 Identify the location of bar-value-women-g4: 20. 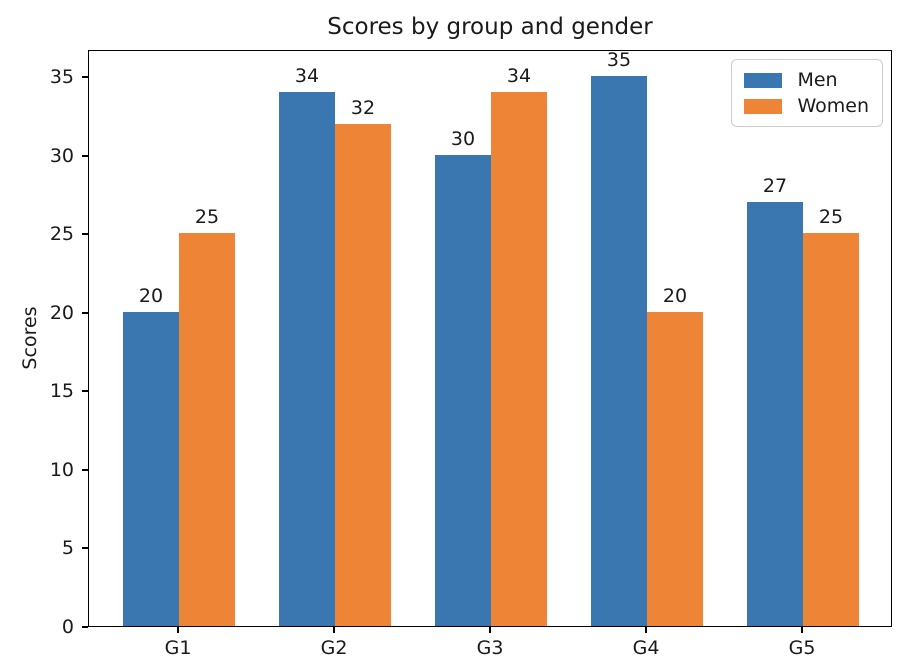
(675, 296).